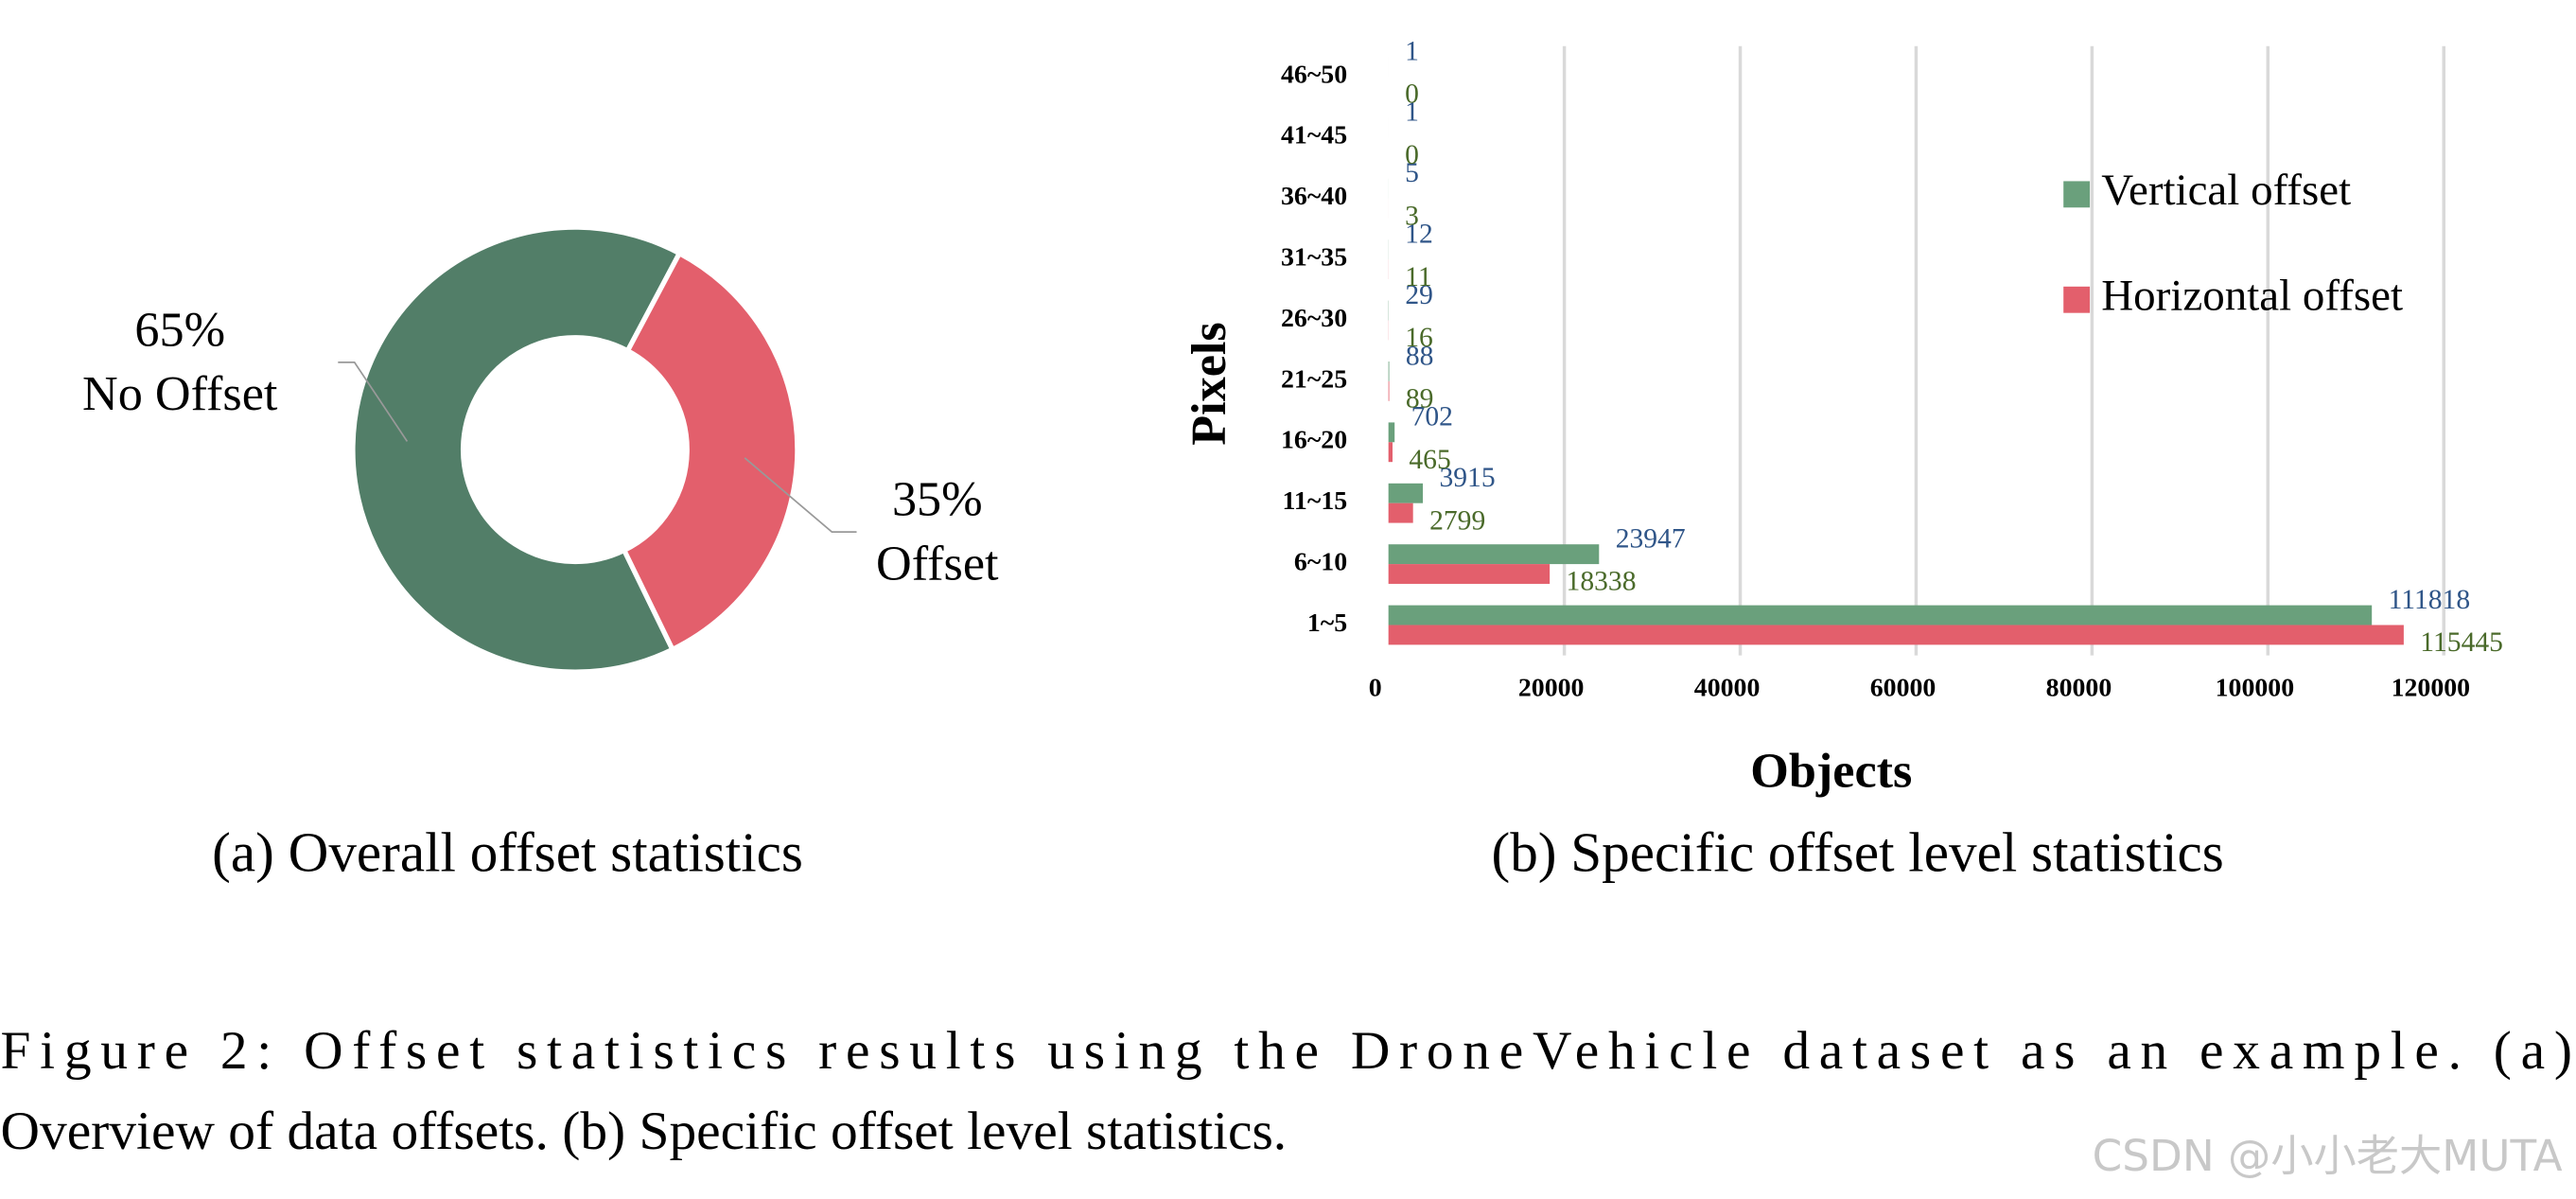 This screenshot has height=1199, width=2576. I want to click on slice-value-label: 35%, so click(938, 500).